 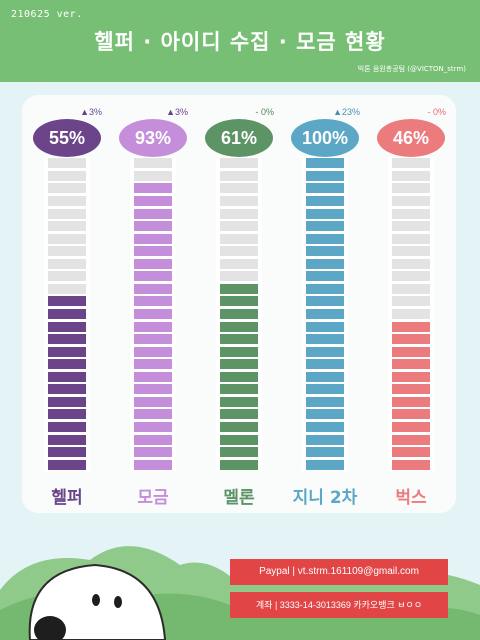 What do you see at coordinates (67, 498) in the screenshot?
I see `category-label: 헬퍼` at bounding box center [67, 498].